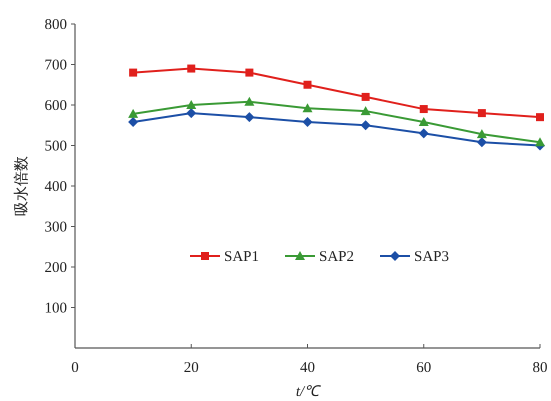 The height and width of the screenshot is (401, 551). What do you see at coordinates (55, 187) in the screenshot?
I see `y-tick-label: 400` at bounding box center [55, 187].